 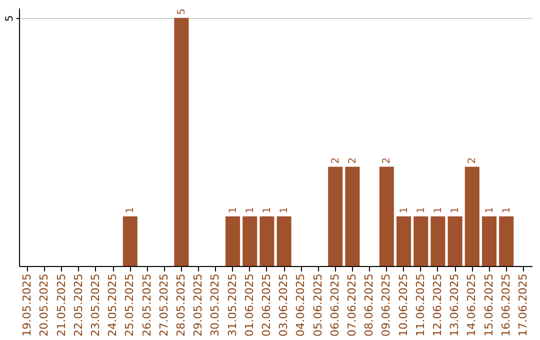 I want to click on x-tick-label: 08.06.2025, so click(x=369, y=305).